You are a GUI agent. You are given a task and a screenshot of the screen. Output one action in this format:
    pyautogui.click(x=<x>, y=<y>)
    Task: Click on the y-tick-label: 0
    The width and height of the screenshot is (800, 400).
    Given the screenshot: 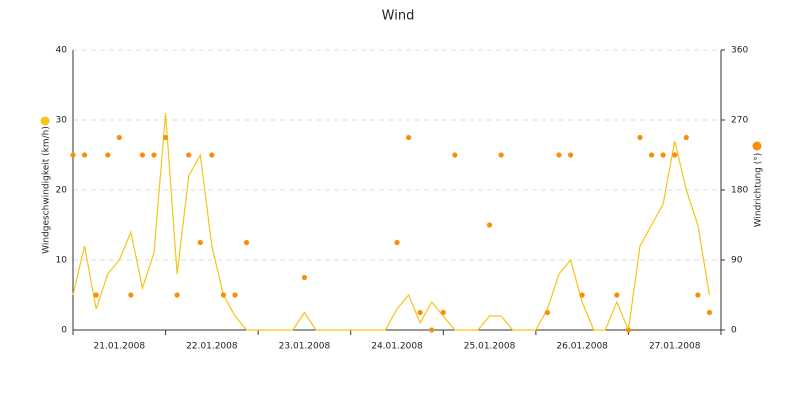 What is the action you would take?
    pyautogui.click(x=64, y=331)
    